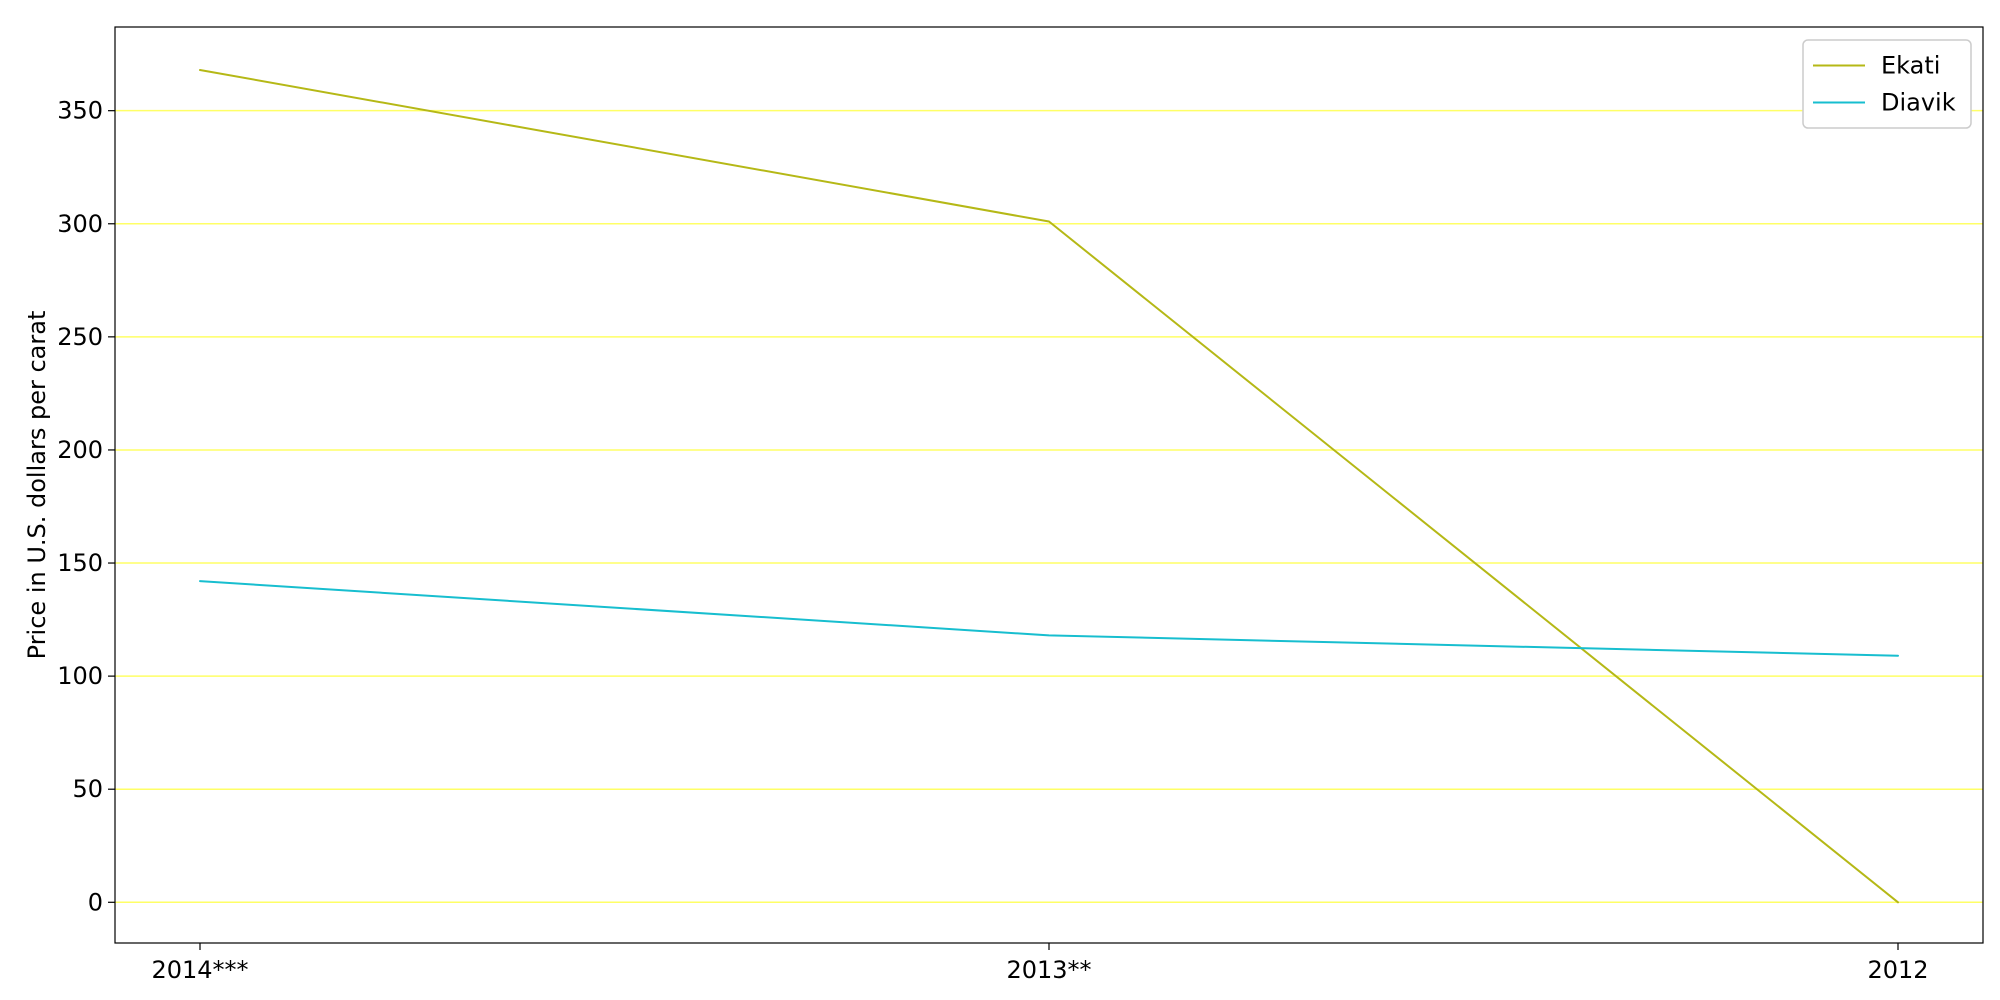  Describe the element at coordinates (80, 450) in the screenshot. I see `y-tick-label: 200` at that location.